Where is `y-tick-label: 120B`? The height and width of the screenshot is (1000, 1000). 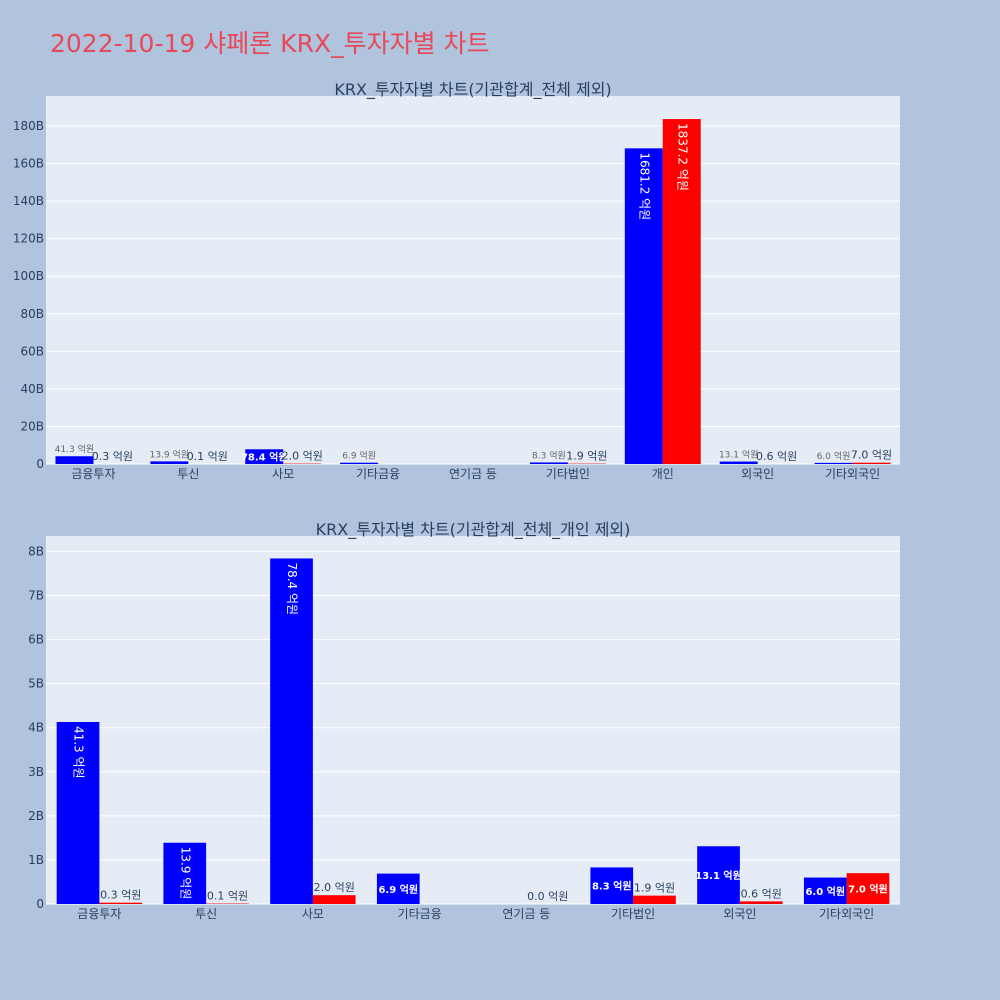
y-tick-label: 120B is located at coordinates (28, 239).